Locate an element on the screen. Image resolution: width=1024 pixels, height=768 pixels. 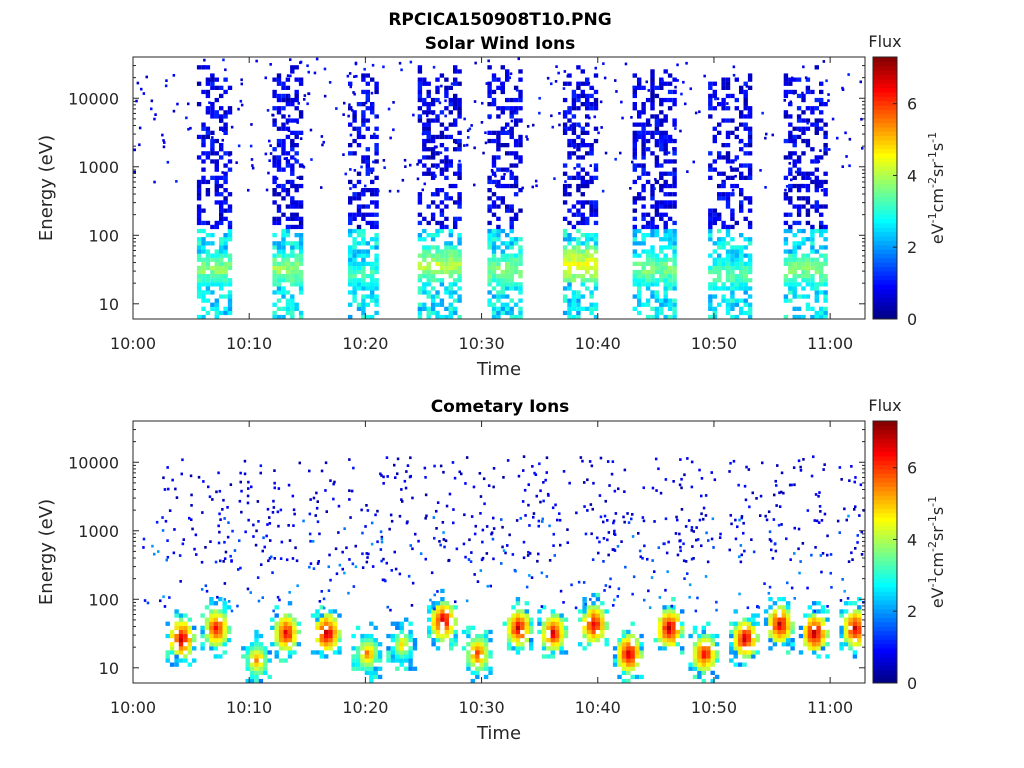
colorbar-segment is located at coordinates (885, 642).